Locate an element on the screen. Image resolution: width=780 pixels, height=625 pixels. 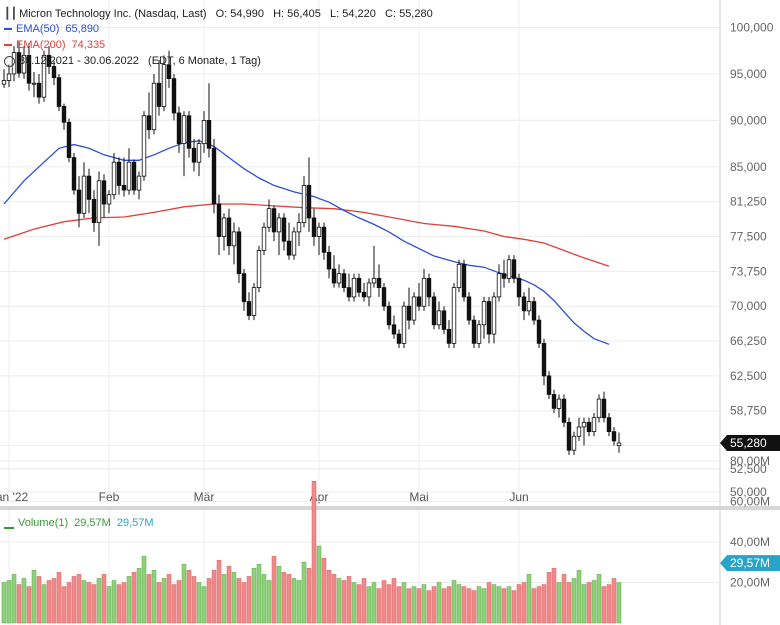
volume-value-1: 29,57M is located at coordinates (92, 523).